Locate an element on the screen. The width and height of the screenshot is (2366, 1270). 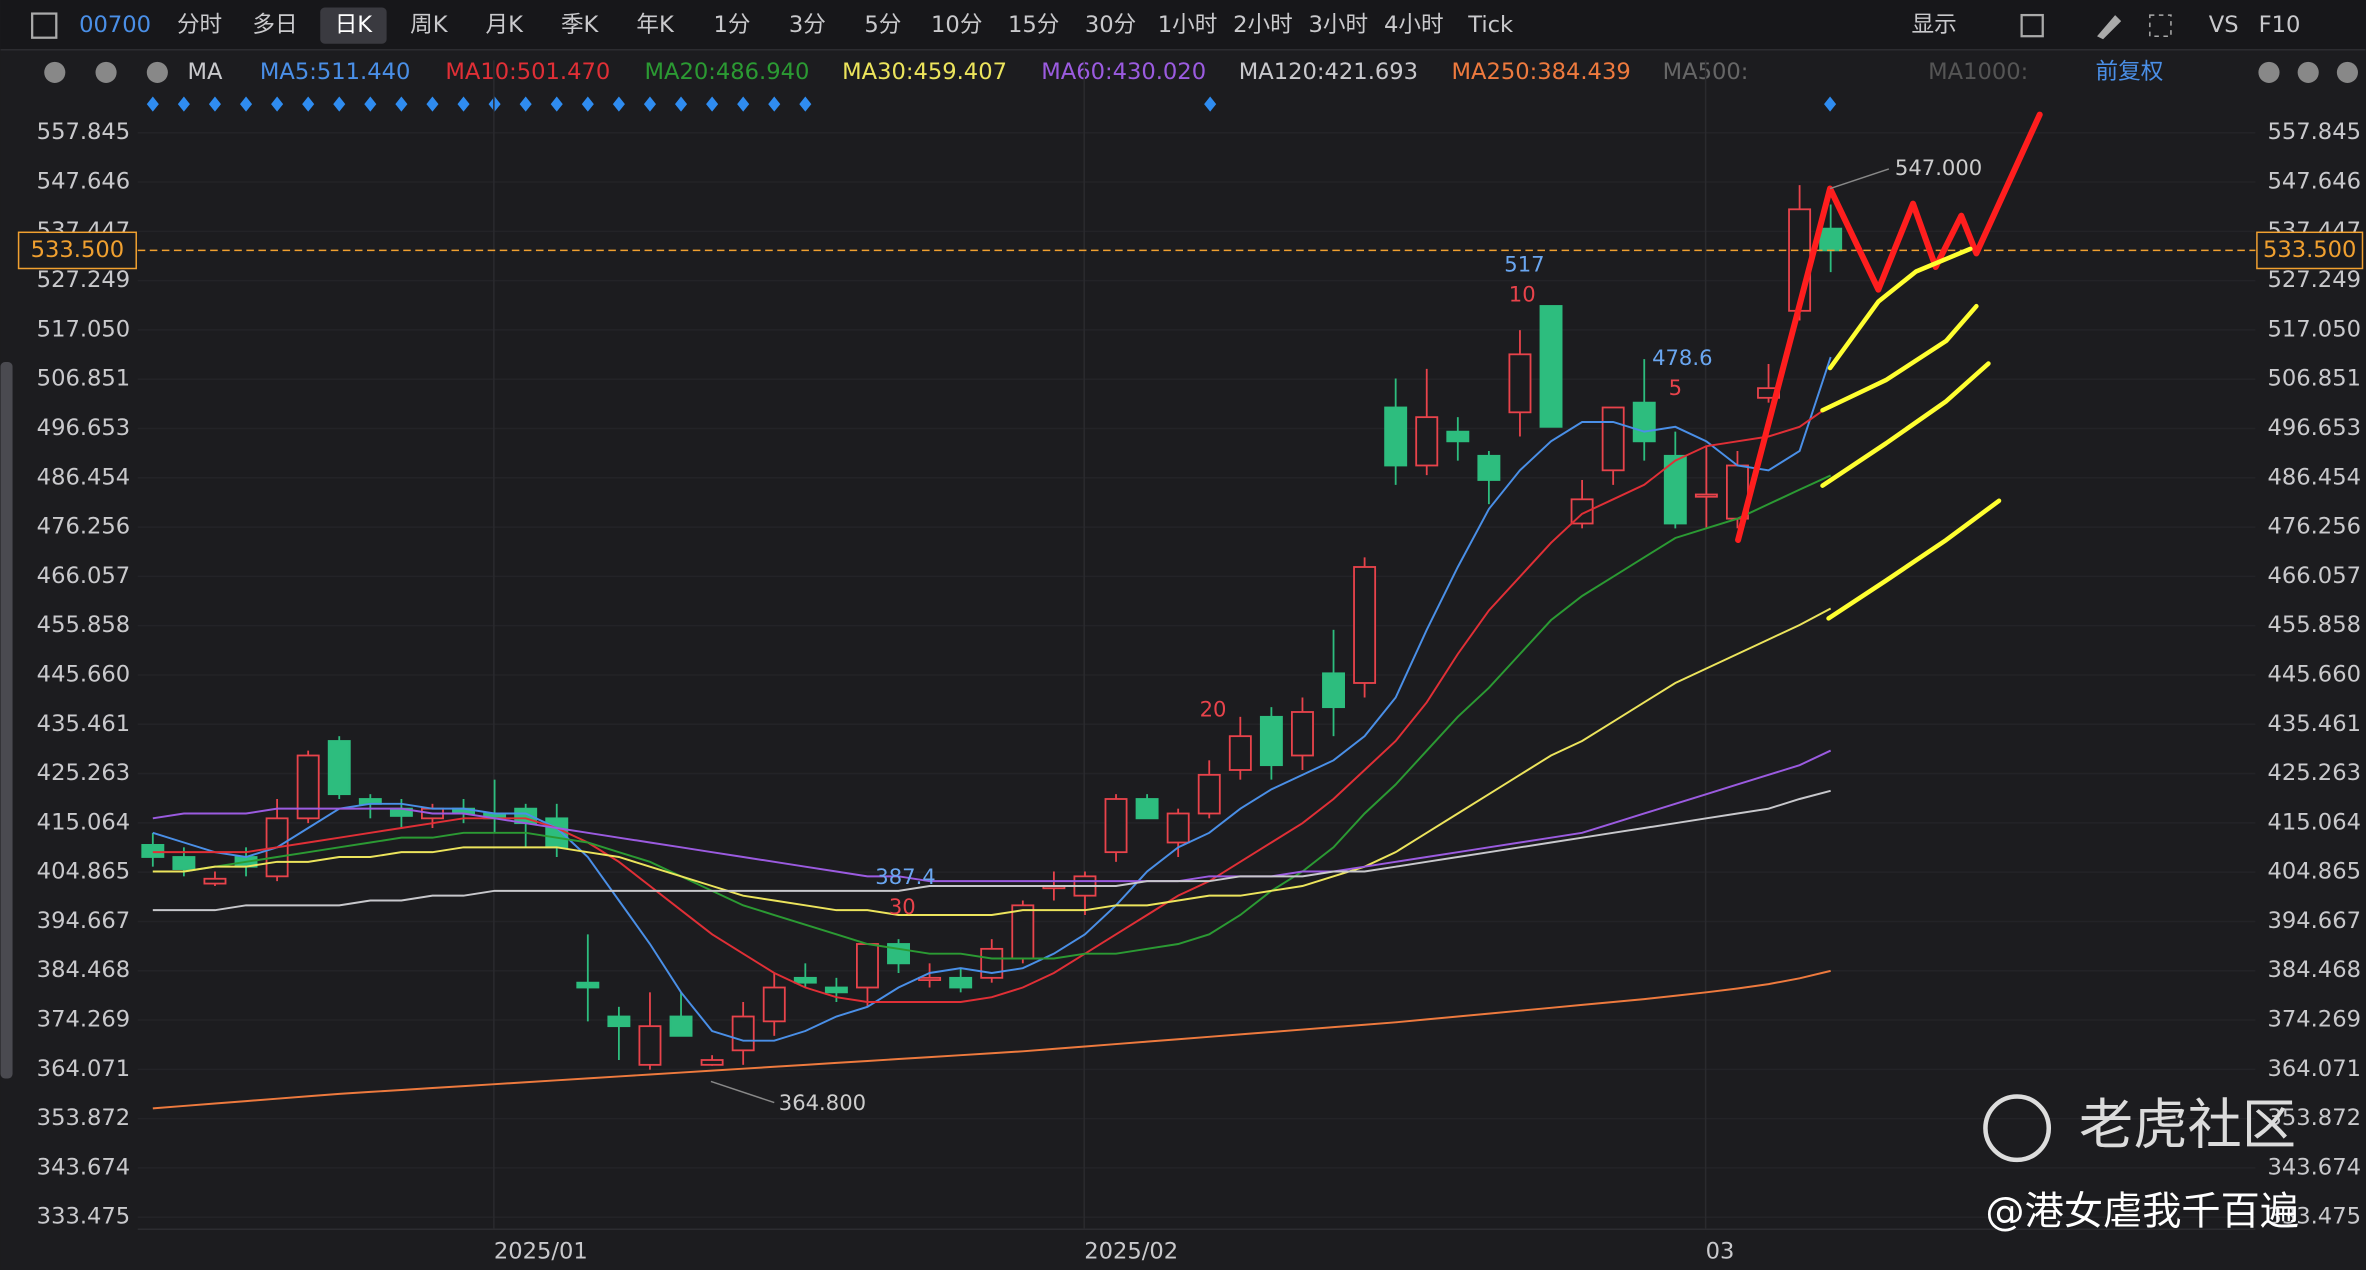
symbol: 00700 is located at coordinates (115, 25).